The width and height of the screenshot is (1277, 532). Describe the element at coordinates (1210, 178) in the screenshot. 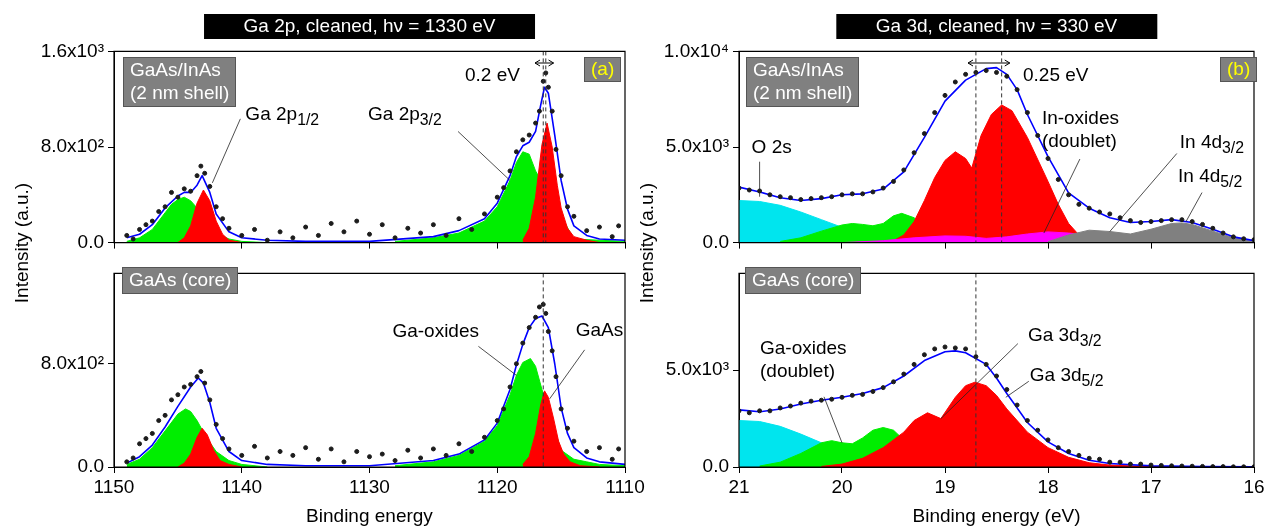

I see `annotation: In 4d$_{5/2}$` at that location.